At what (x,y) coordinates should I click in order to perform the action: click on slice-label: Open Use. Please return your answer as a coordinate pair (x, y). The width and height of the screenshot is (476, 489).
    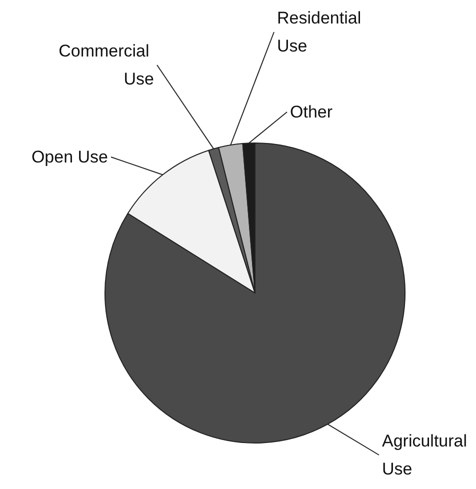
    Looking at the image, I should click on (69, 157).